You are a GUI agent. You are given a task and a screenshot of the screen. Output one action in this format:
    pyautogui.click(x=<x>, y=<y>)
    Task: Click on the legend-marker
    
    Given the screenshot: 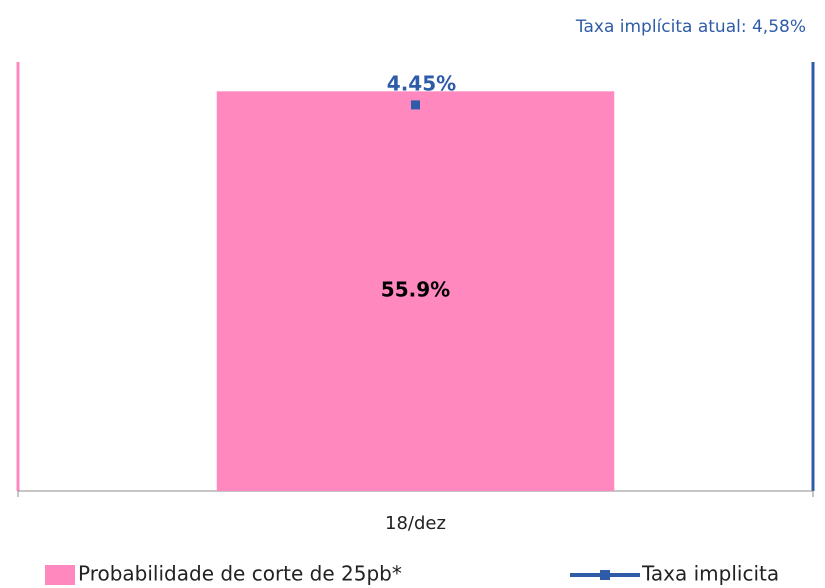 What is the action you would take?
    pyautogui.click(x=605, y=575)
    